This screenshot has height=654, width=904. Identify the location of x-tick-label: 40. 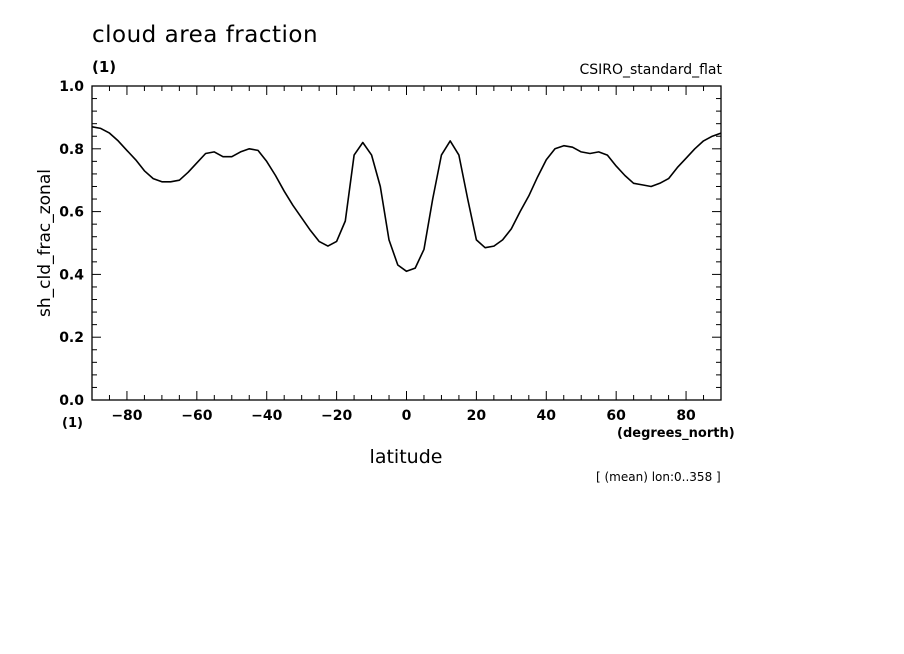
(547, 416).